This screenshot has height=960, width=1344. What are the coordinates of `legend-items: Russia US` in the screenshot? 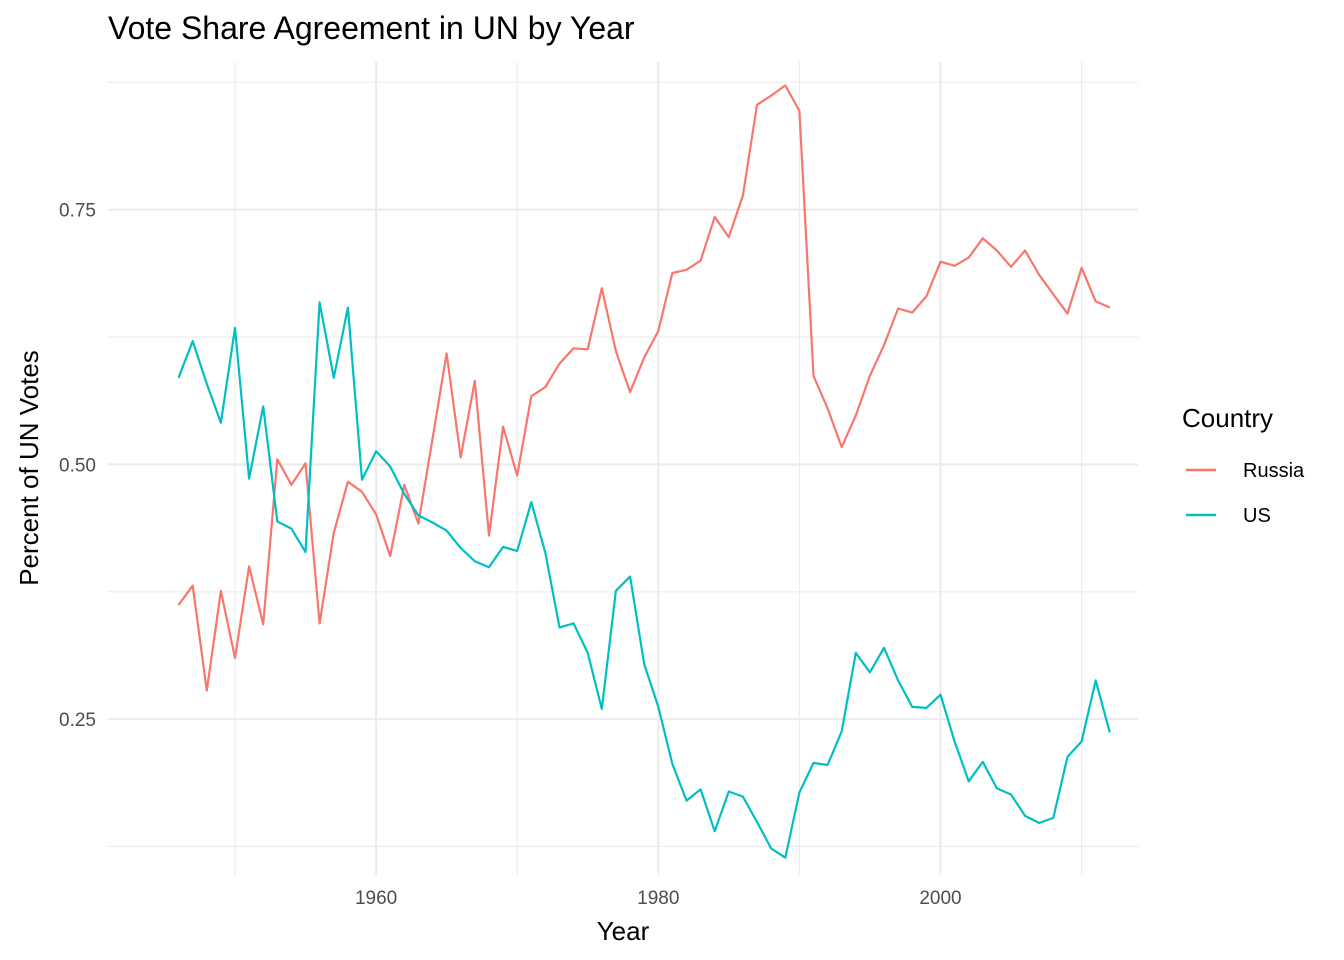 It's located at (1245, 493).